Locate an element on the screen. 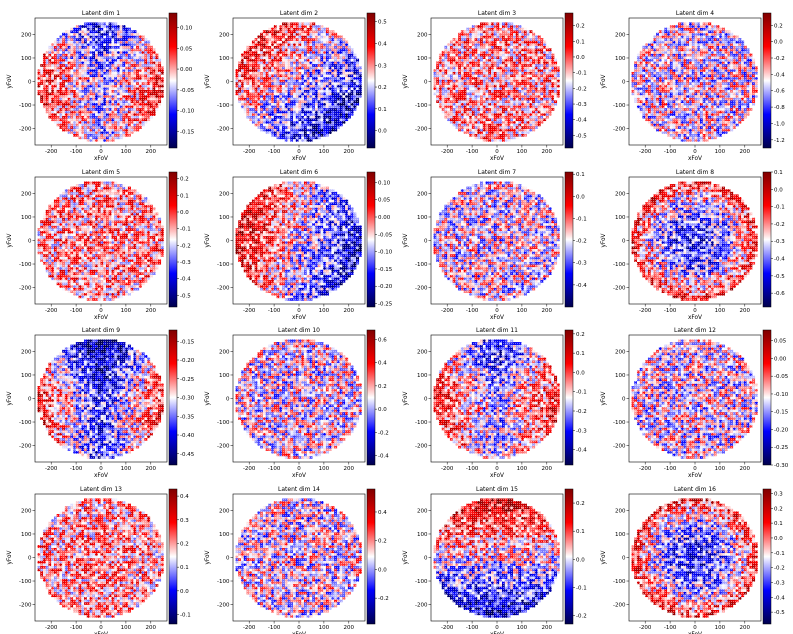 The width and height of the screenshot is (793, 634). colorbar-tick-label: 0.5 is located at coordinates (382, 23).